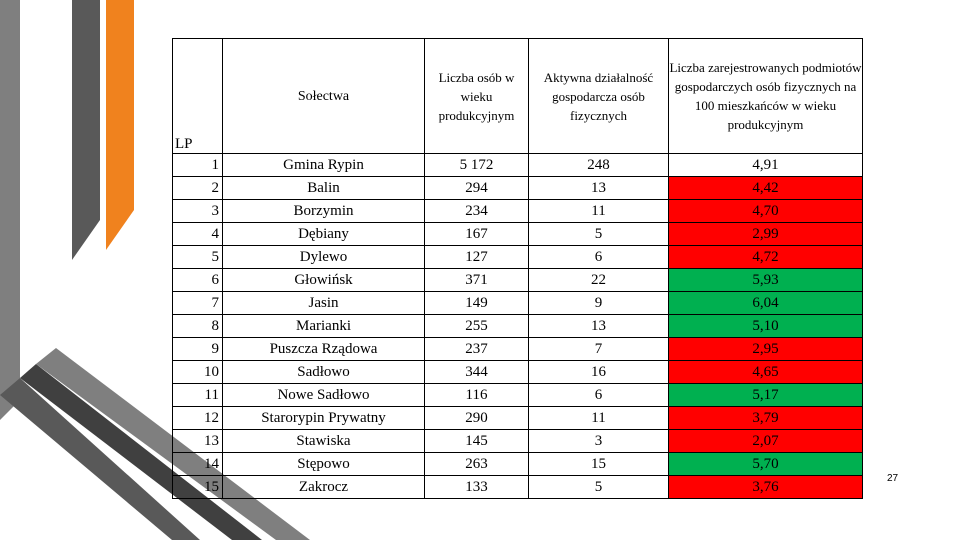 Image resolution: width=960 pixels, height=540 pixels. What do you see at coordinates (765, 211) in the screenshot?
I see `liczba-zarejestrowanych-cell: 4,70` at bounding box center [765, 211].